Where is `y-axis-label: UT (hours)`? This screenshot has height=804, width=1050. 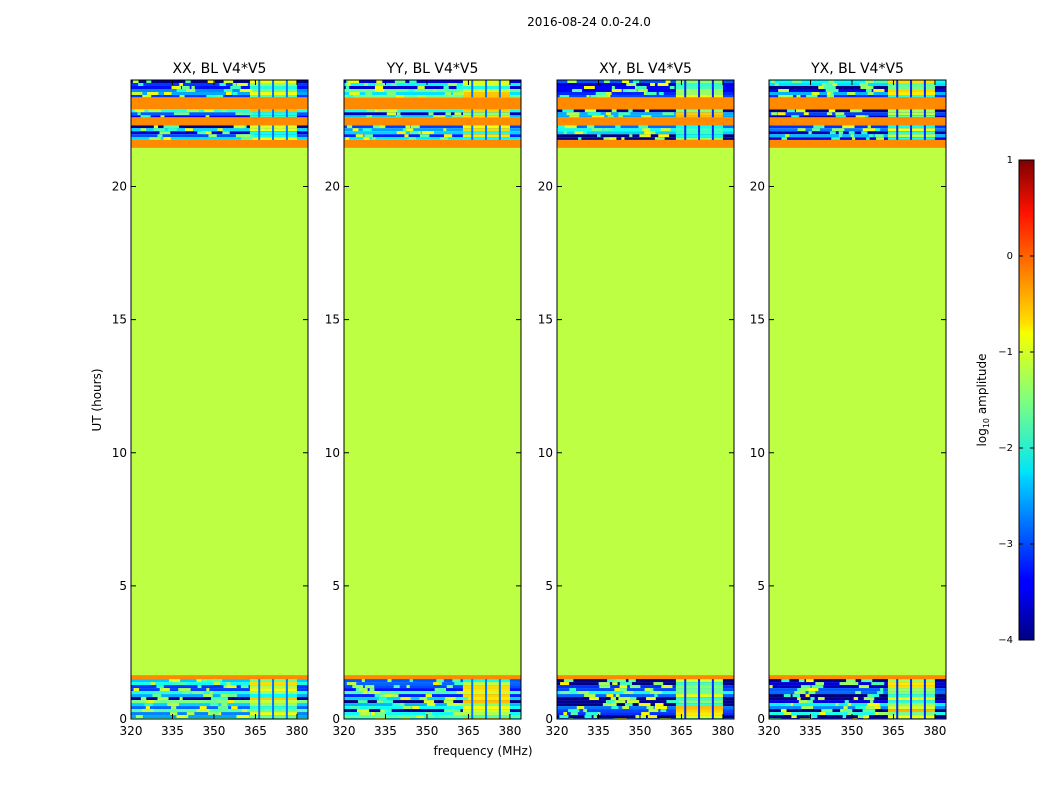
y-axis-label: UT (hours) is located at coordinates (97, 399).